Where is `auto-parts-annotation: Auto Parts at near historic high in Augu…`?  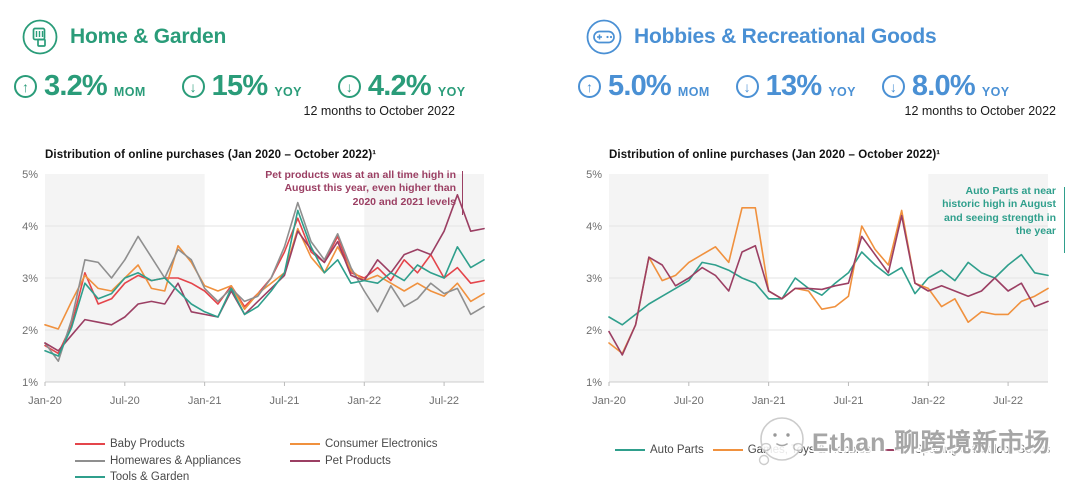 auto-parts-annotation: Auto Parts at near historic high in Augu… is located at coordinates (999, 211).